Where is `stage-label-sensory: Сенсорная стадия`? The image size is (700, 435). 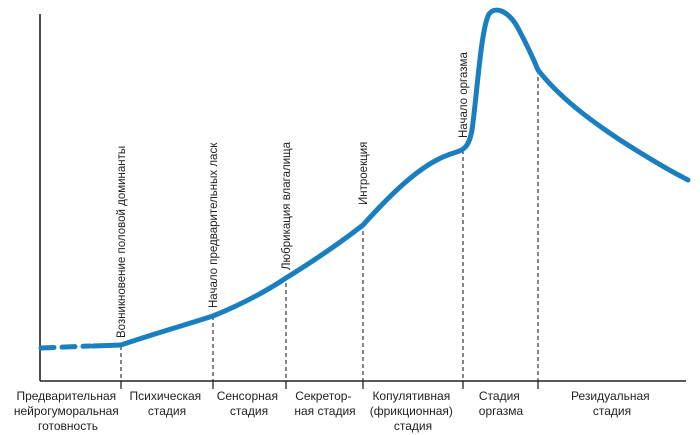 stage-label-sensory: Сенсорная стадия is located at coordinates (249, 403).